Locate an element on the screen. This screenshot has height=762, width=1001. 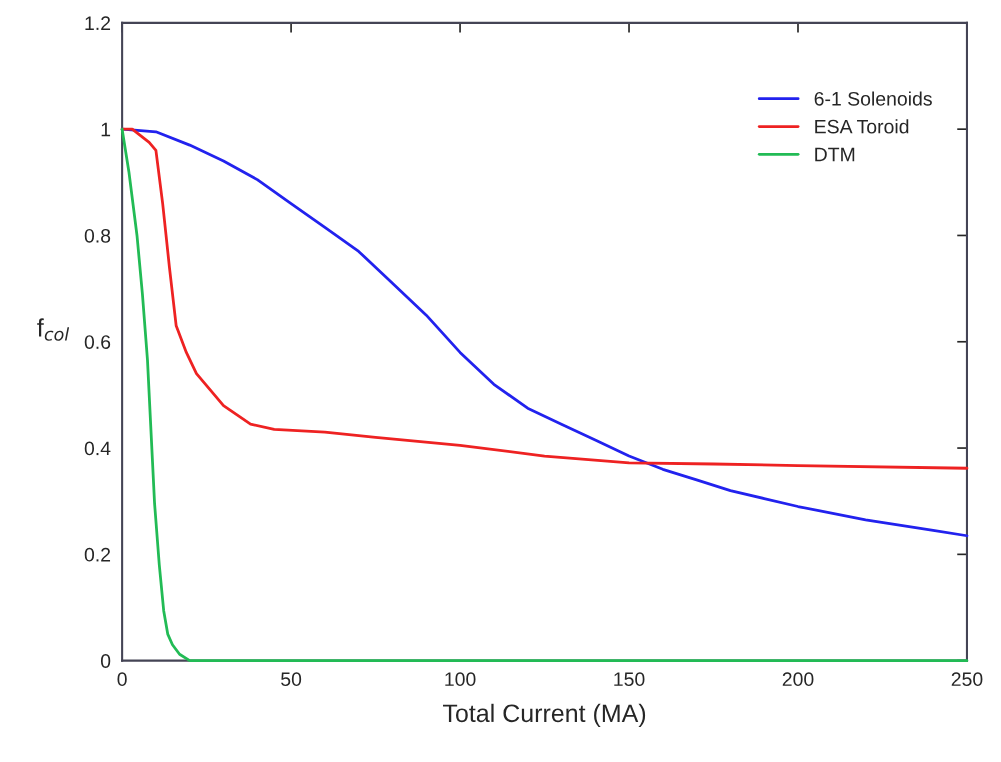
x-tick-label: 0 is located at coordinates (122, 679).